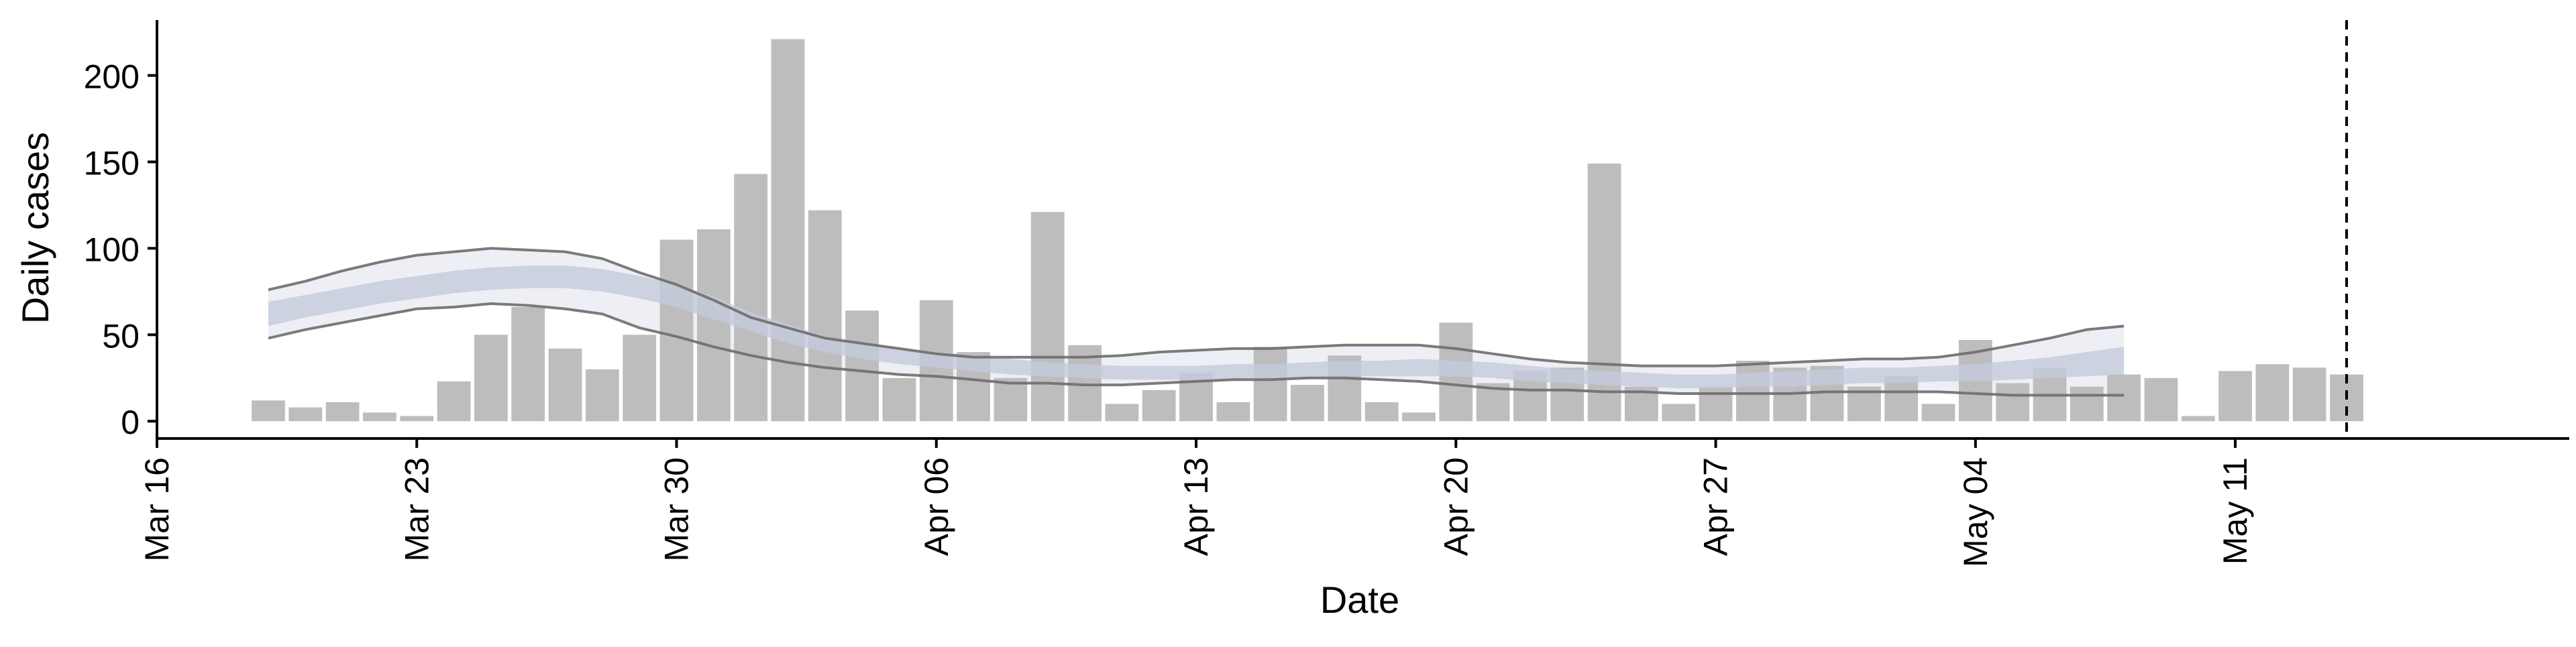 This screenshot has height=647, width=2576. Describe the element at coordinates (936, 506) in the screenshot. I see `x-tick-label: Apr 06` at that location.